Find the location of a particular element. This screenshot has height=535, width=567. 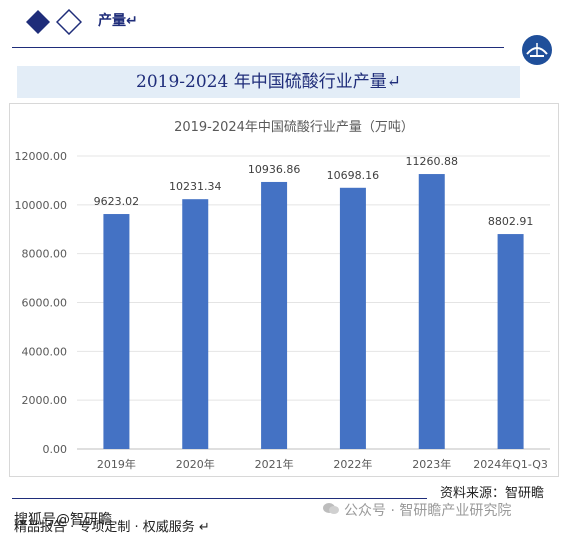

services-tagline: 精品报告 · 专项定制 · 权威服务 ↵ is located at coordinates (112, 527).